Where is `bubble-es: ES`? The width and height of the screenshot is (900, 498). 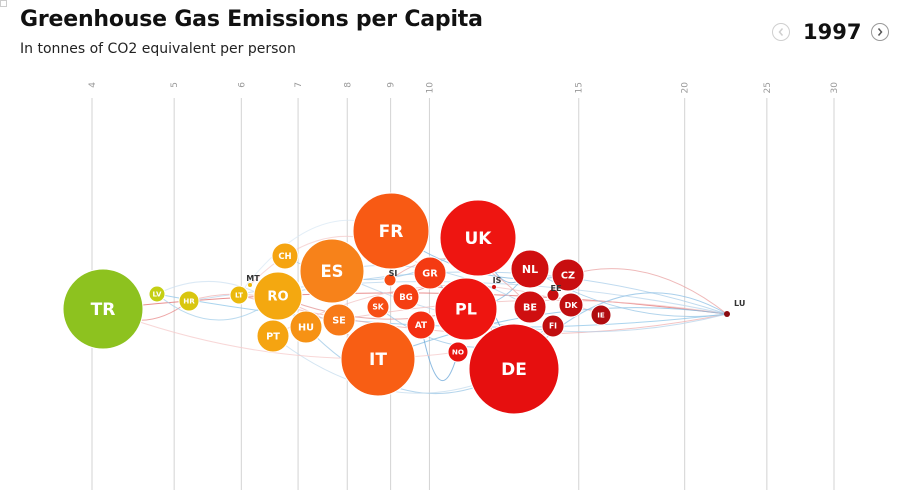 bubble-es: ES is located at coordinates (332, 271).